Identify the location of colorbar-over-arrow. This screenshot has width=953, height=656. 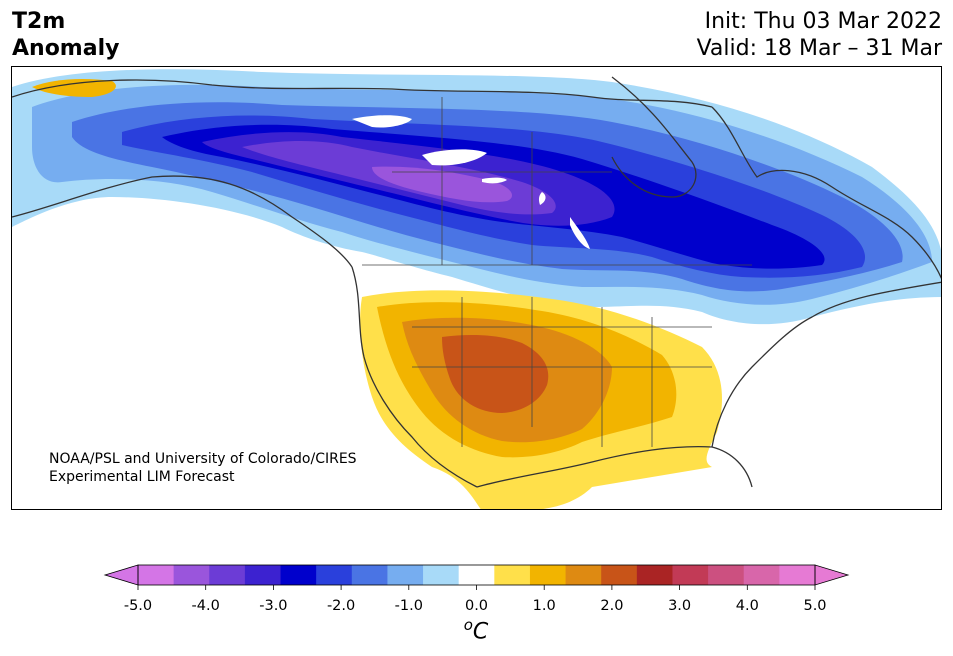
(832, 575).